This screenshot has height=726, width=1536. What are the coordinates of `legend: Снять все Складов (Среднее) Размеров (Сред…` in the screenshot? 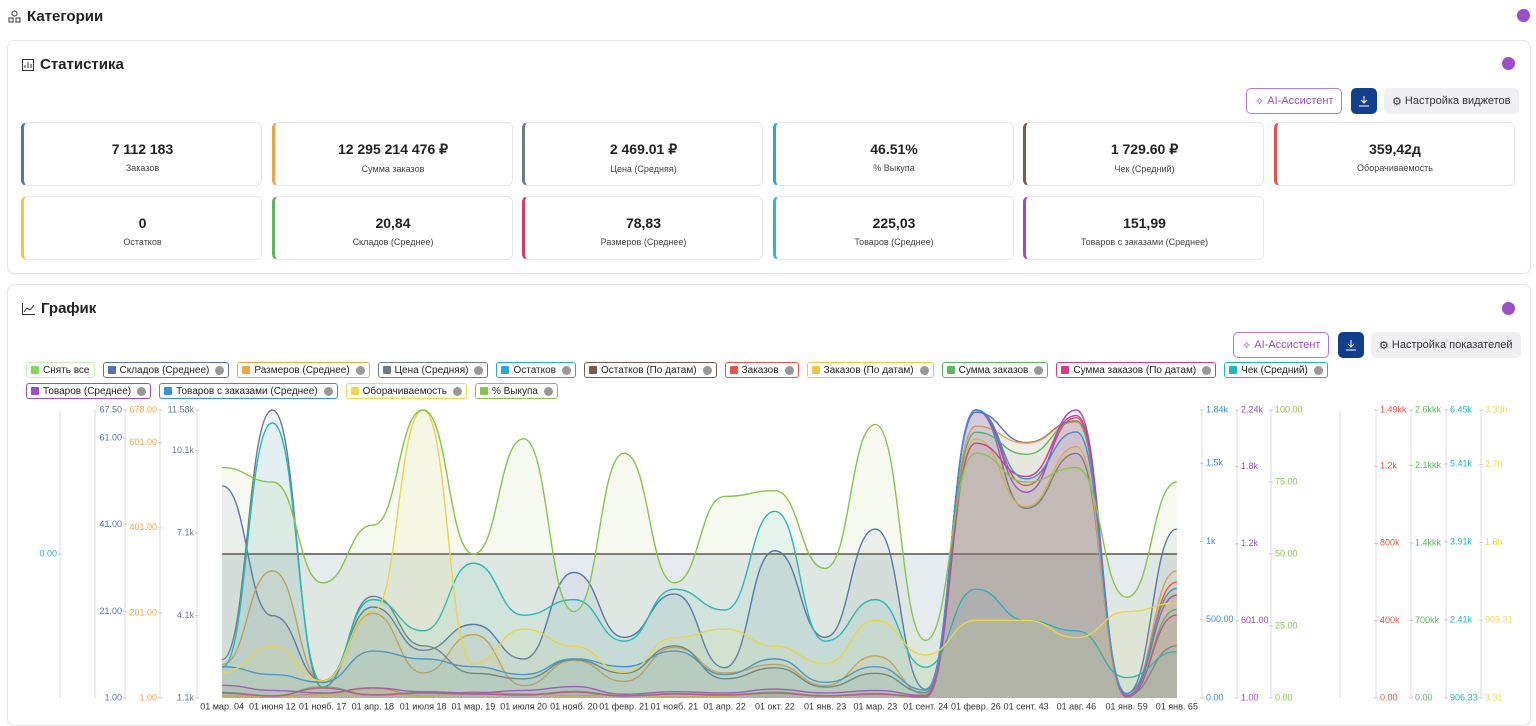 It's located at (726, 380).